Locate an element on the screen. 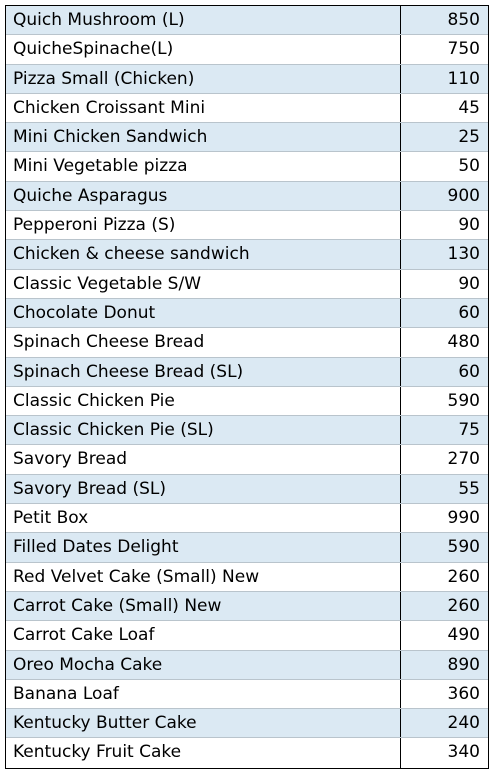 Image resolution: width=500 pixels, height=783 pixels. item-name: Banana Loaf is located at coordinates (203, 694).